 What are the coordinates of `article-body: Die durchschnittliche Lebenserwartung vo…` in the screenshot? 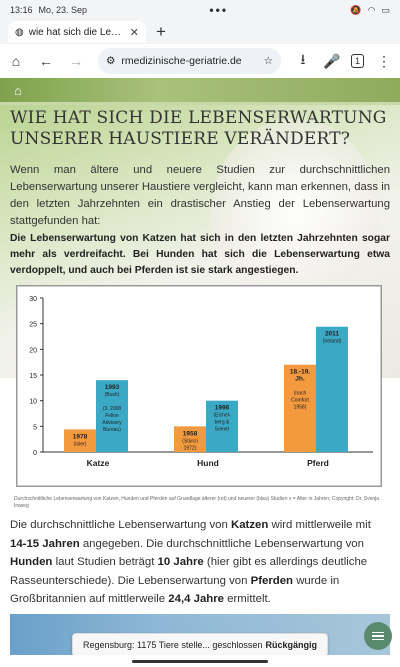 It's located at (200, 562).